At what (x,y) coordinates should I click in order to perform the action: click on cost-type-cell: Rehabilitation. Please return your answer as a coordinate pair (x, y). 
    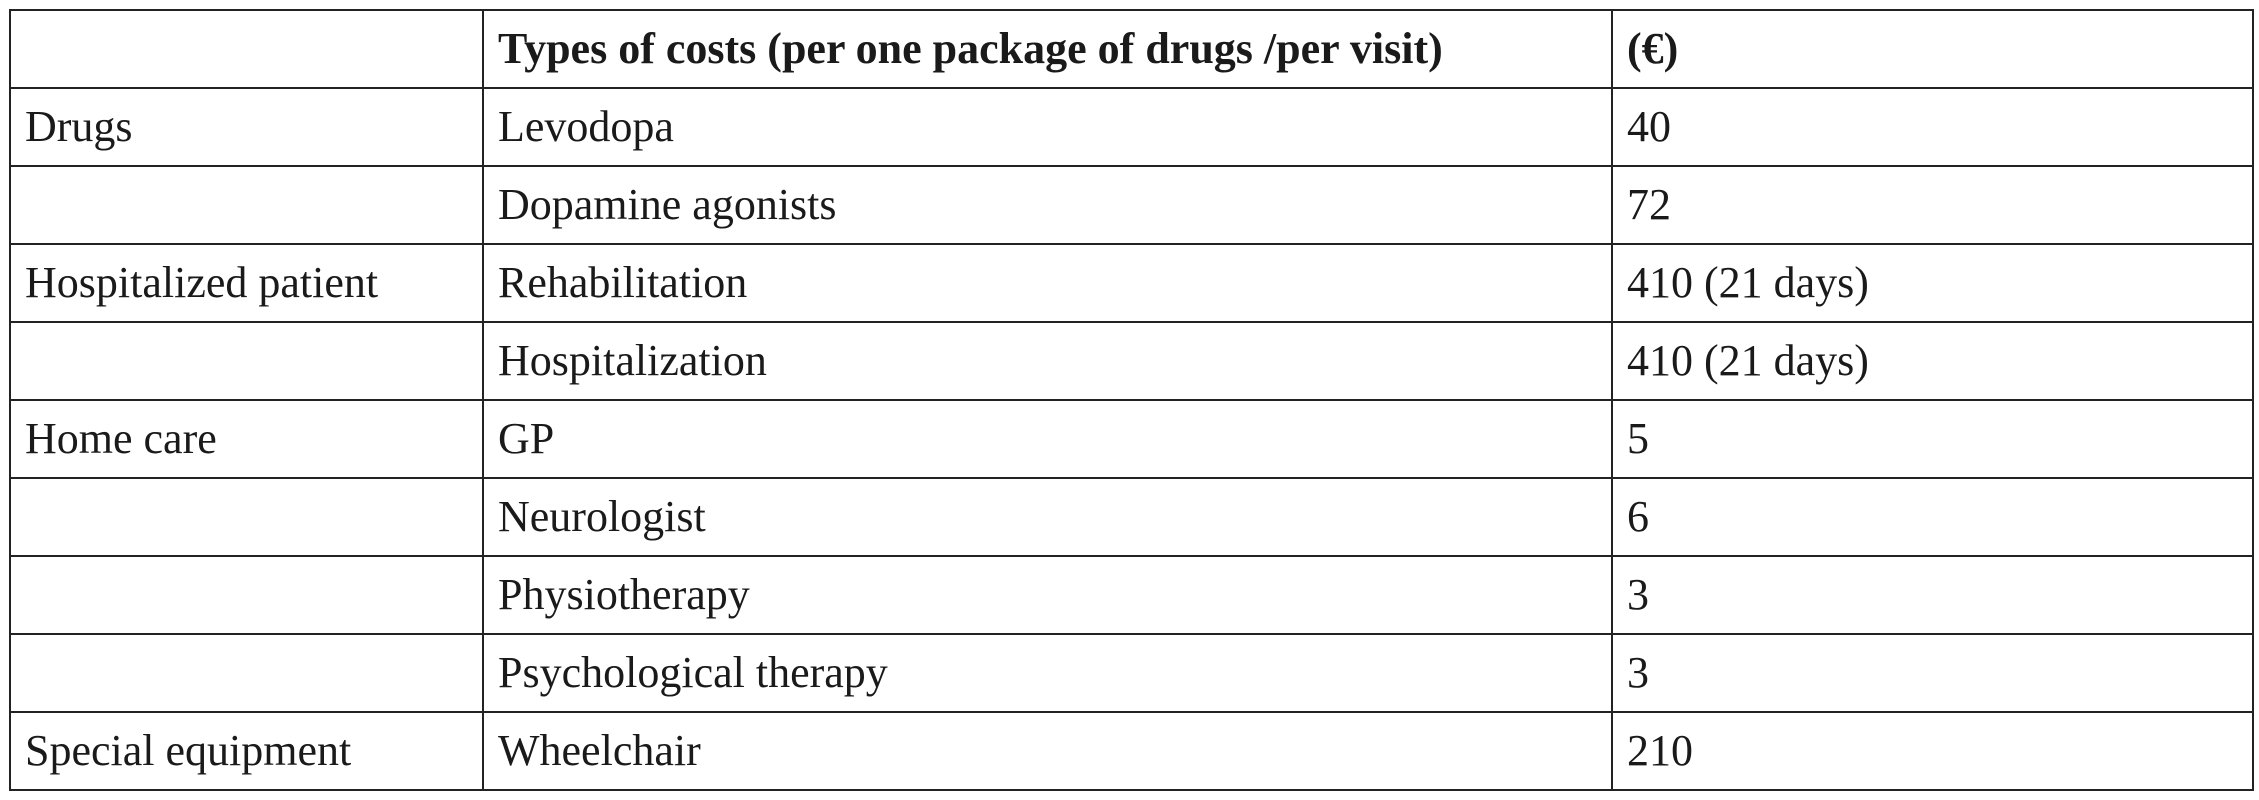
    Looking at the image, I should click on (1047, 283).